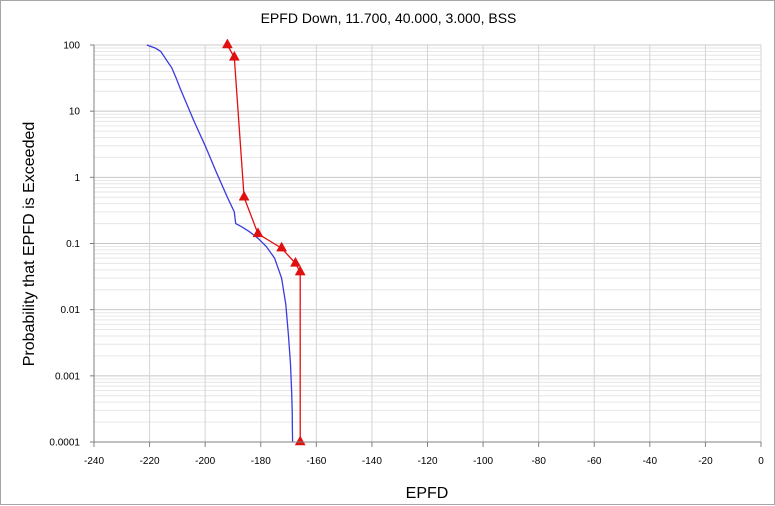  What do you see at coordinates (67, 376) in the screenshot?
I see `y-tick-label: 0.001` at bounding box center [67, 376].